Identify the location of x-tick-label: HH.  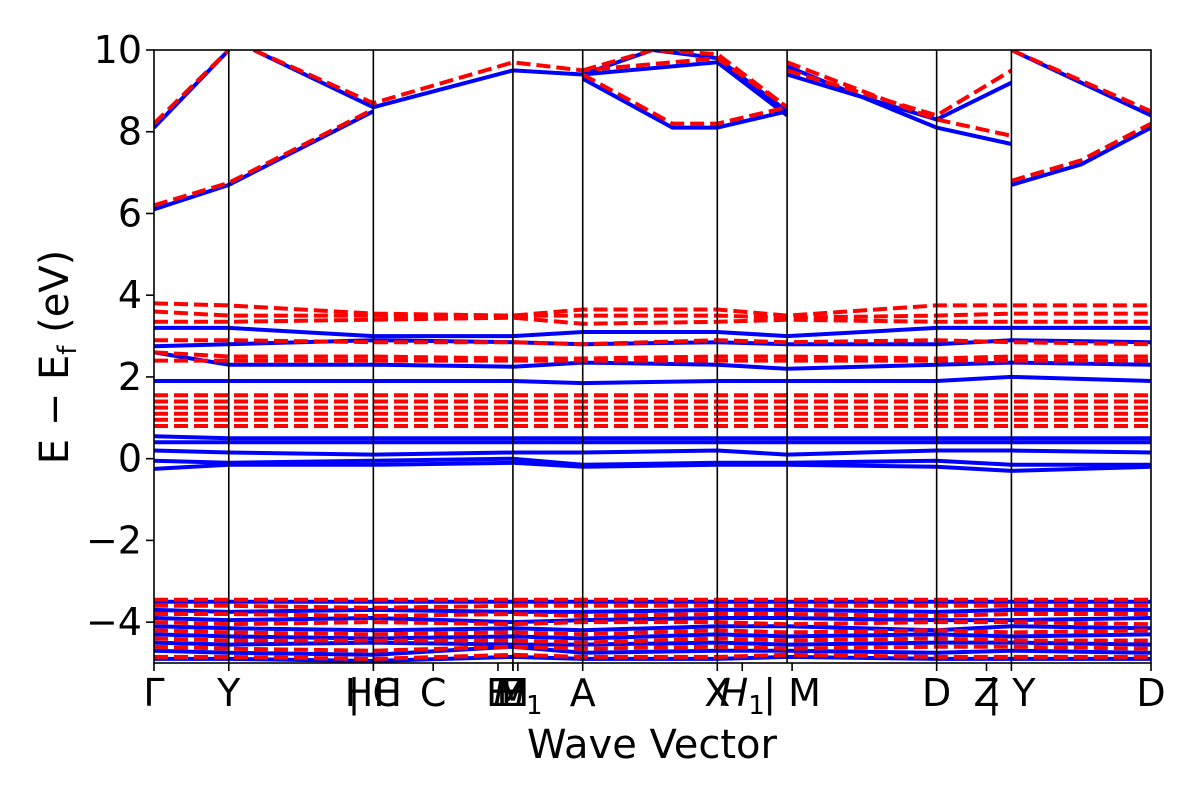
(373, 693).